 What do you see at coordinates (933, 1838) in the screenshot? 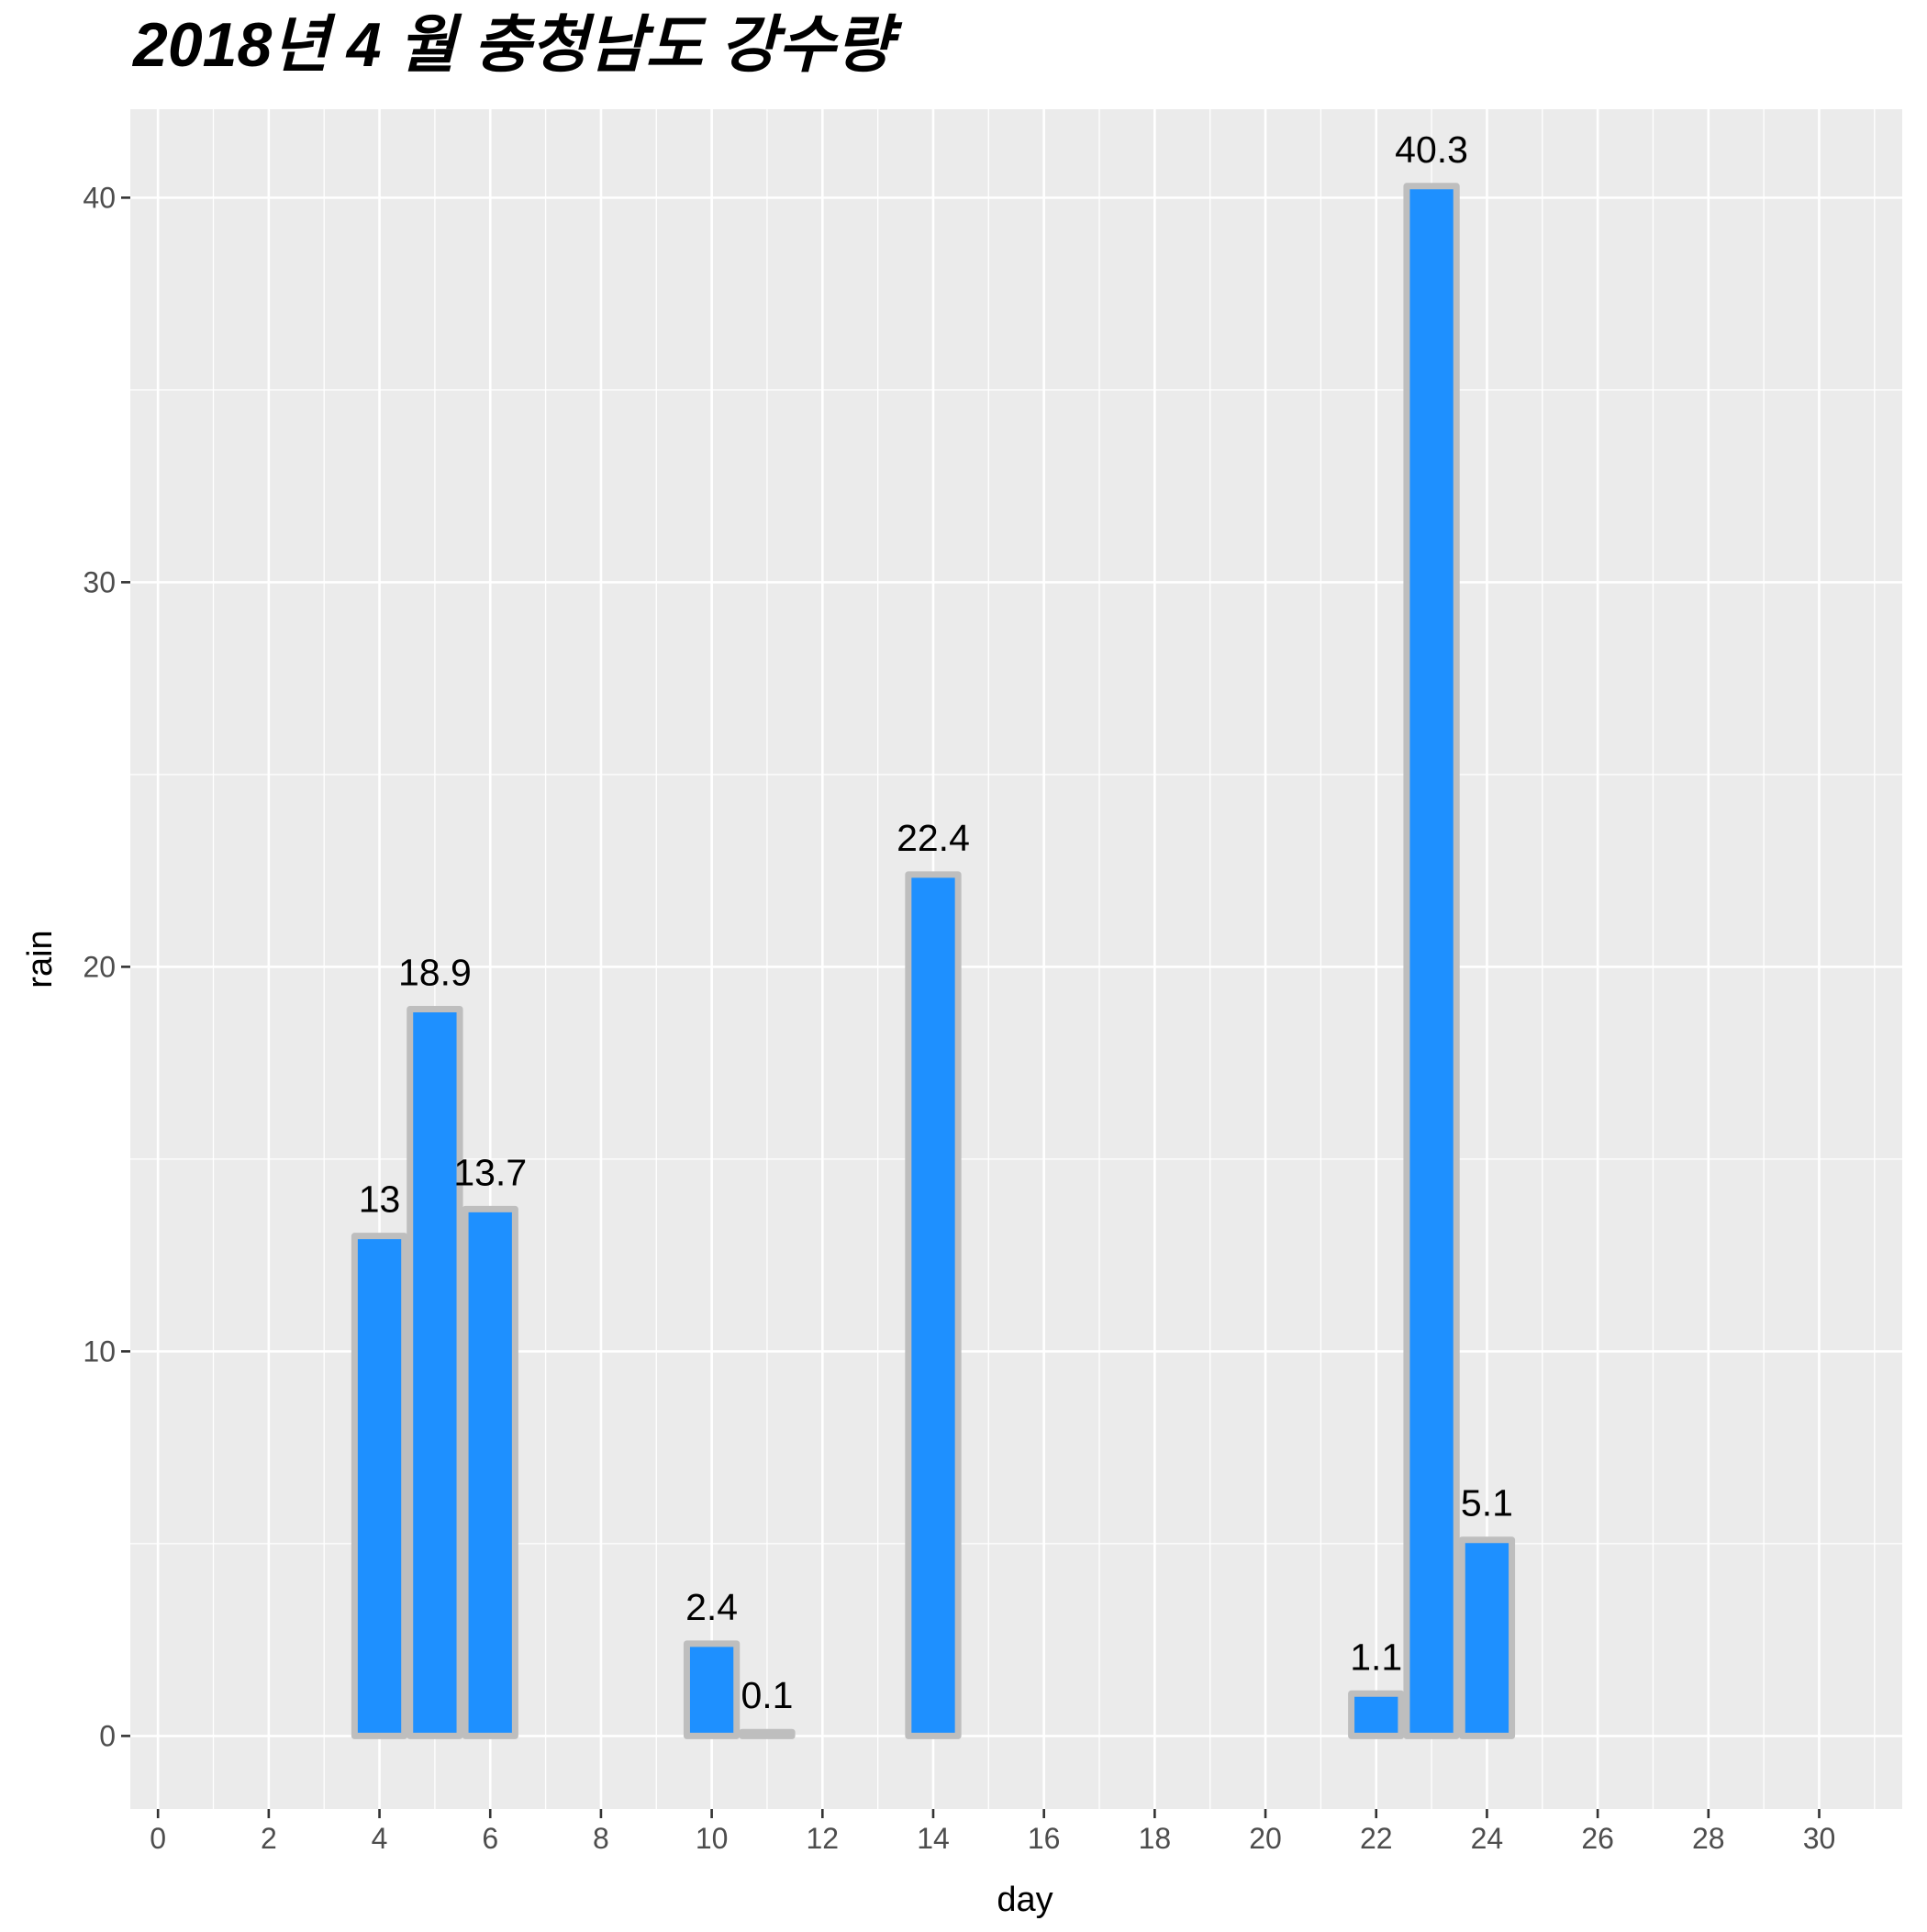
I see `x-tick-label: 14` at bounding box center [933, 1838].